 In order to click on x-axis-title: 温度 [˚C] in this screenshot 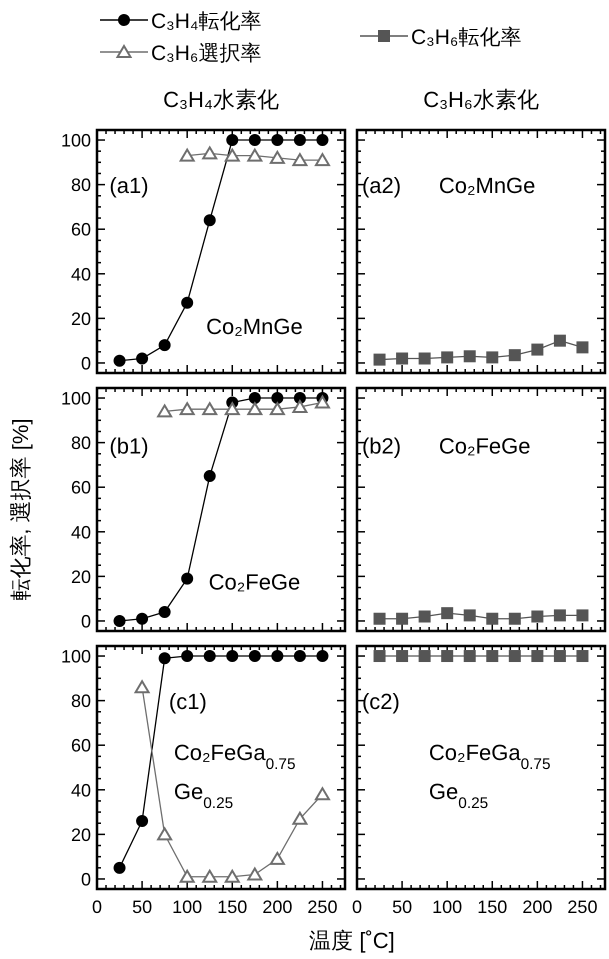, I will do `click(352, 940)`.